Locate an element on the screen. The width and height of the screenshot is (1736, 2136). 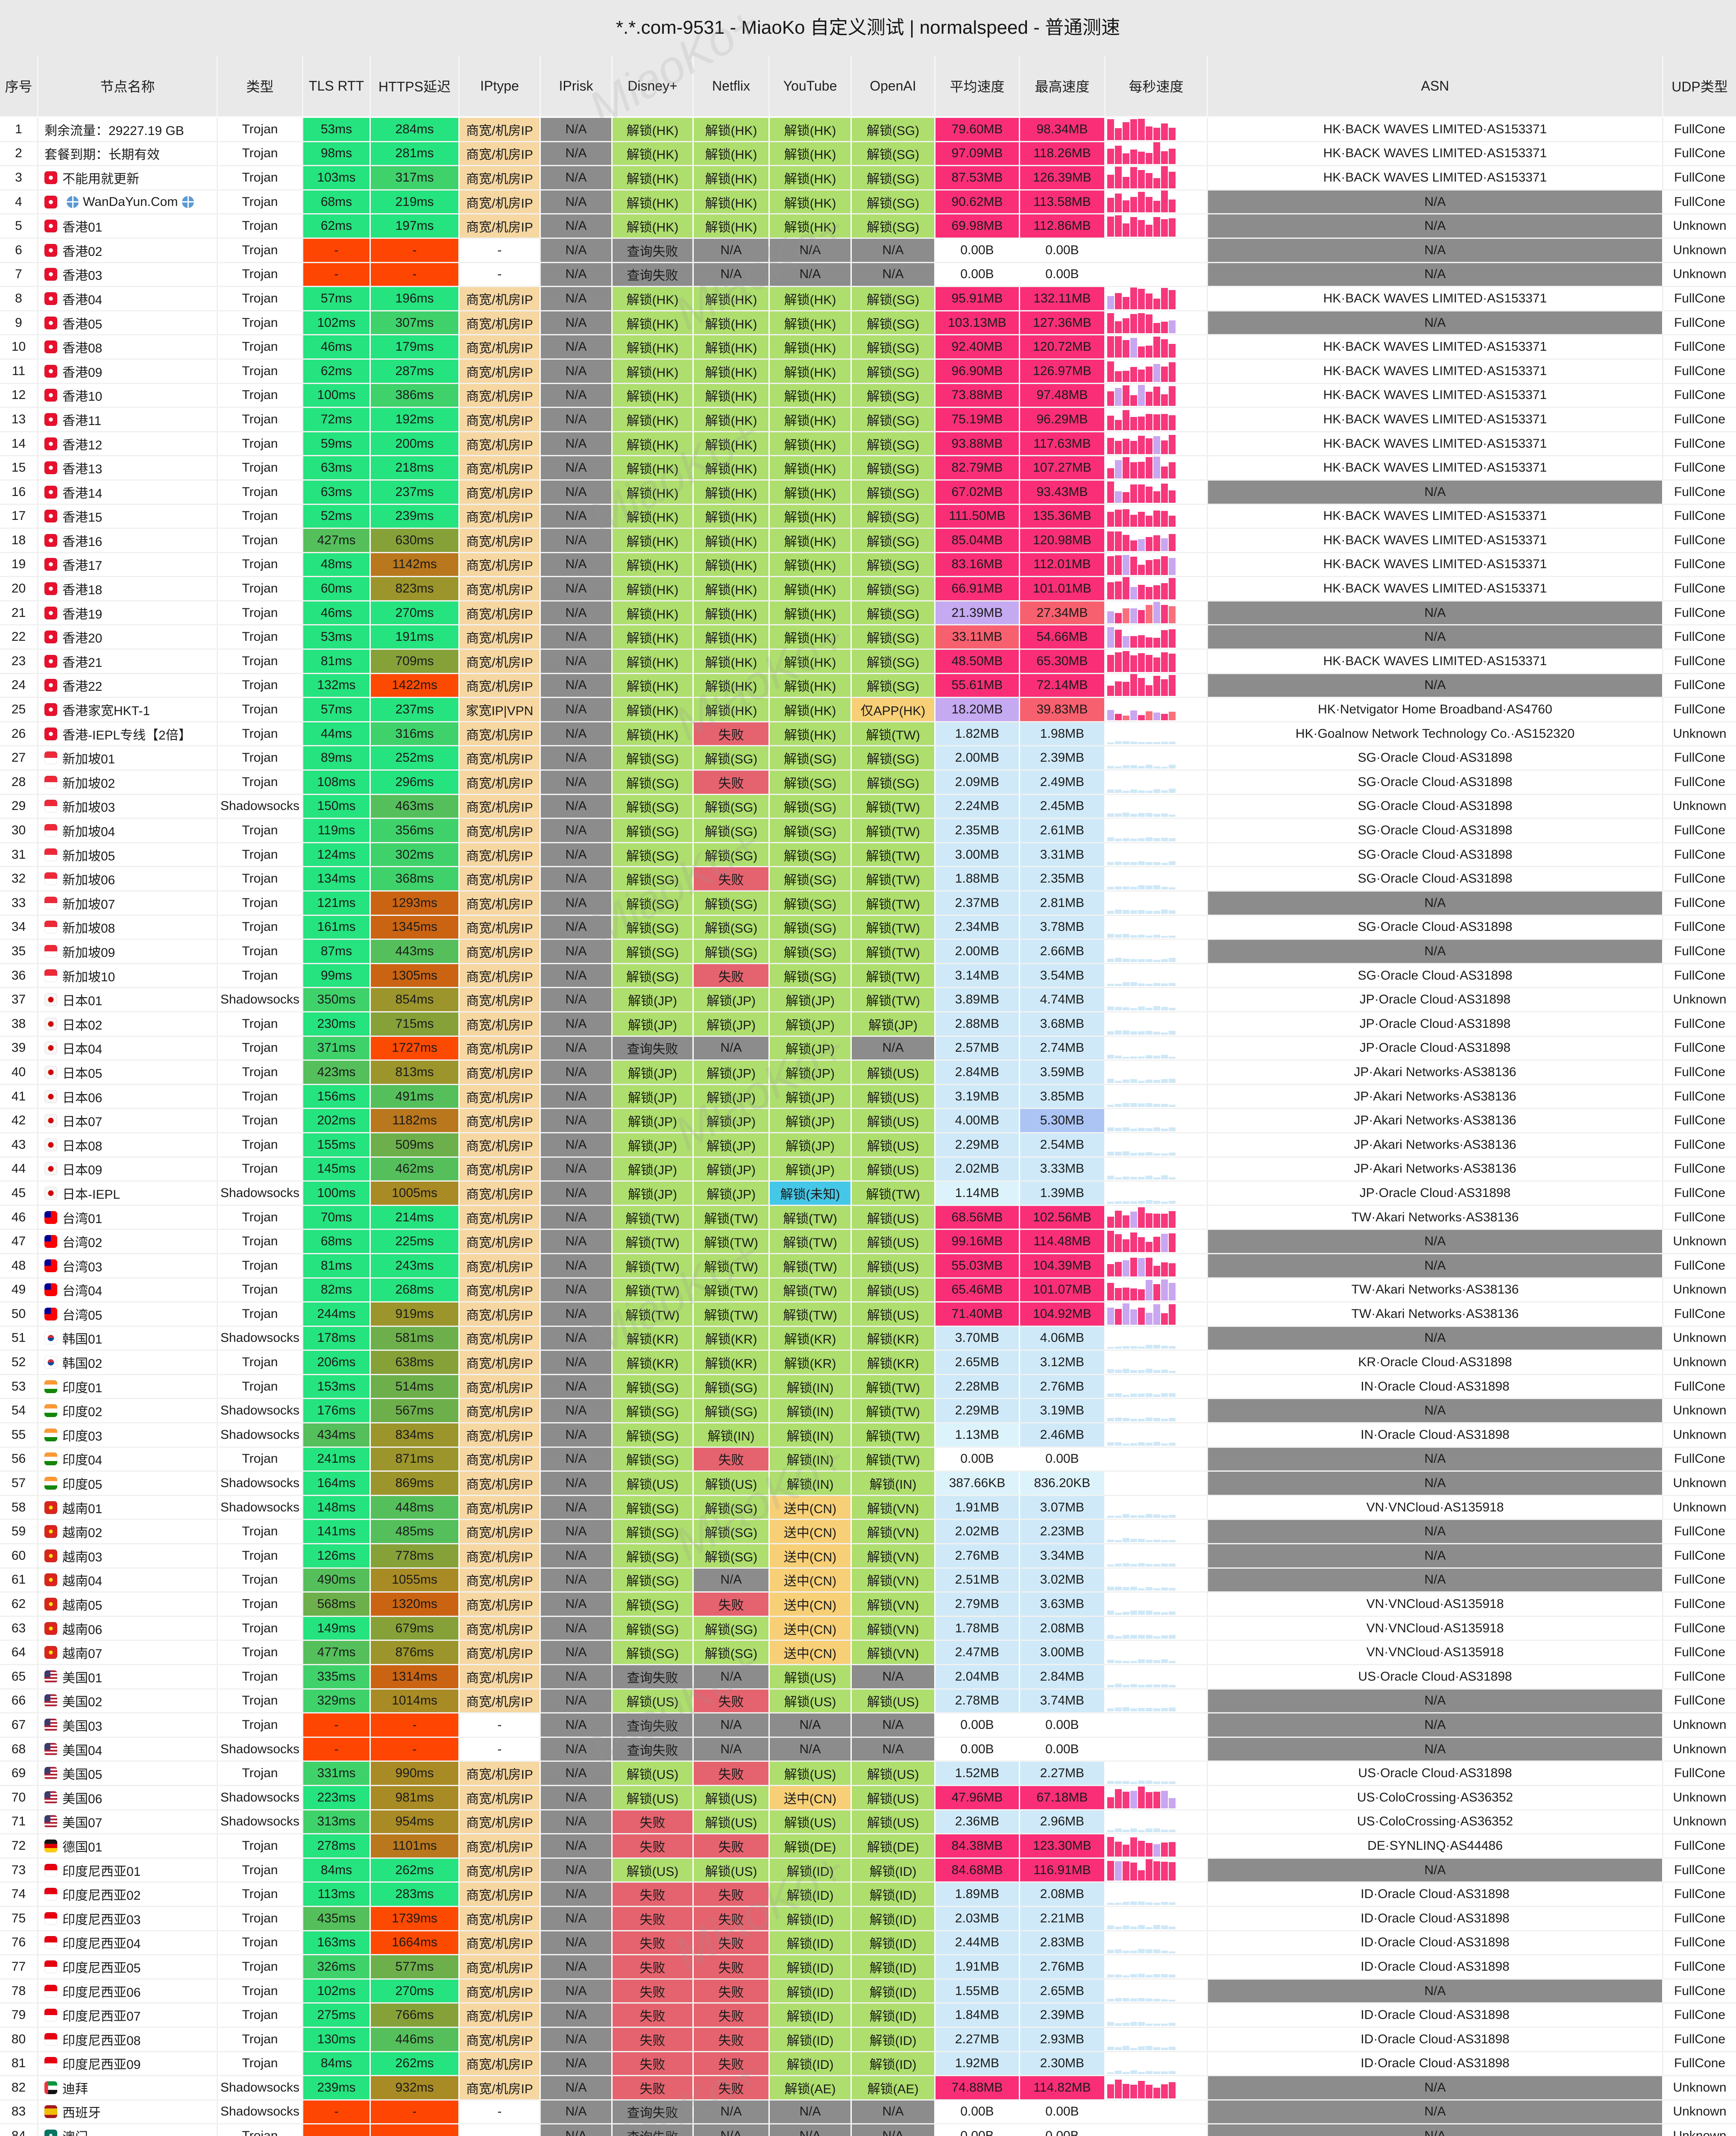
tls-rtt-cell: 130ms is located at coordinates (337, 2039).